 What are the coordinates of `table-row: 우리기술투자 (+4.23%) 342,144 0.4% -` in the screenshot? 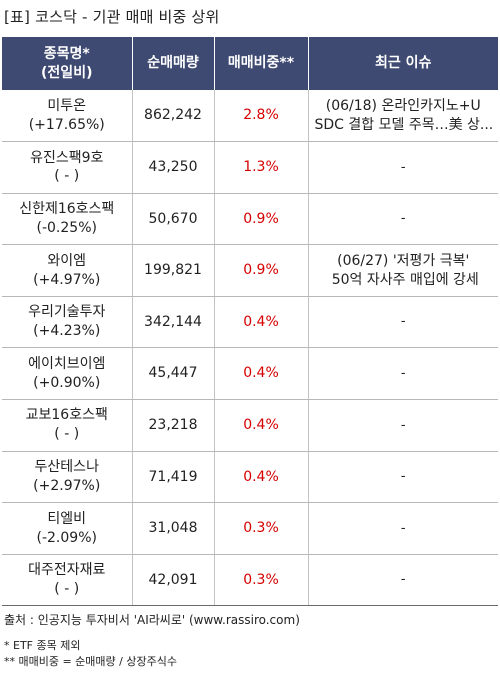 It's located at (250, 322).